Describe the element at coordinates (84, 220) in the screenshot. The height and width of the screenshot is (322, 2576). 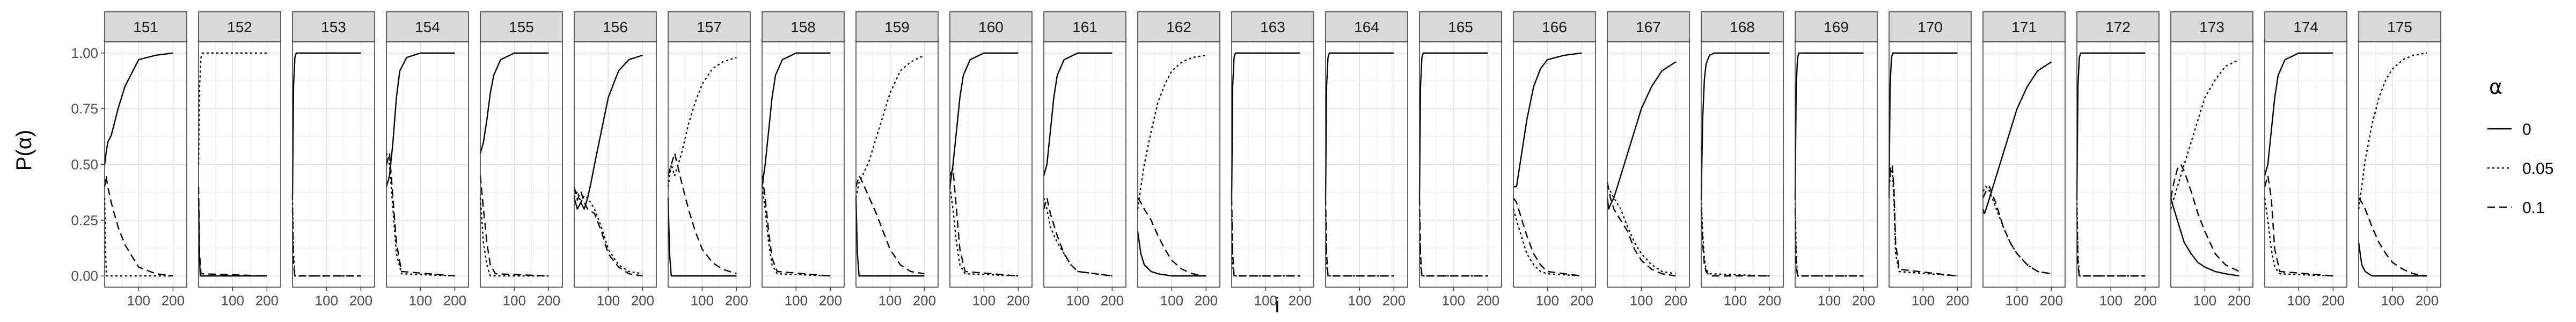
I see `y-tick-label: 0.25` at that location.